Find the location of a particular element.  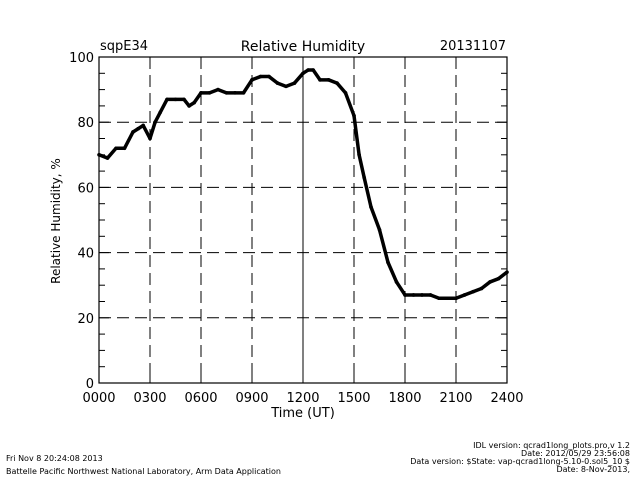

x-tick-label: 0900 is located at coordinates (251, 398).